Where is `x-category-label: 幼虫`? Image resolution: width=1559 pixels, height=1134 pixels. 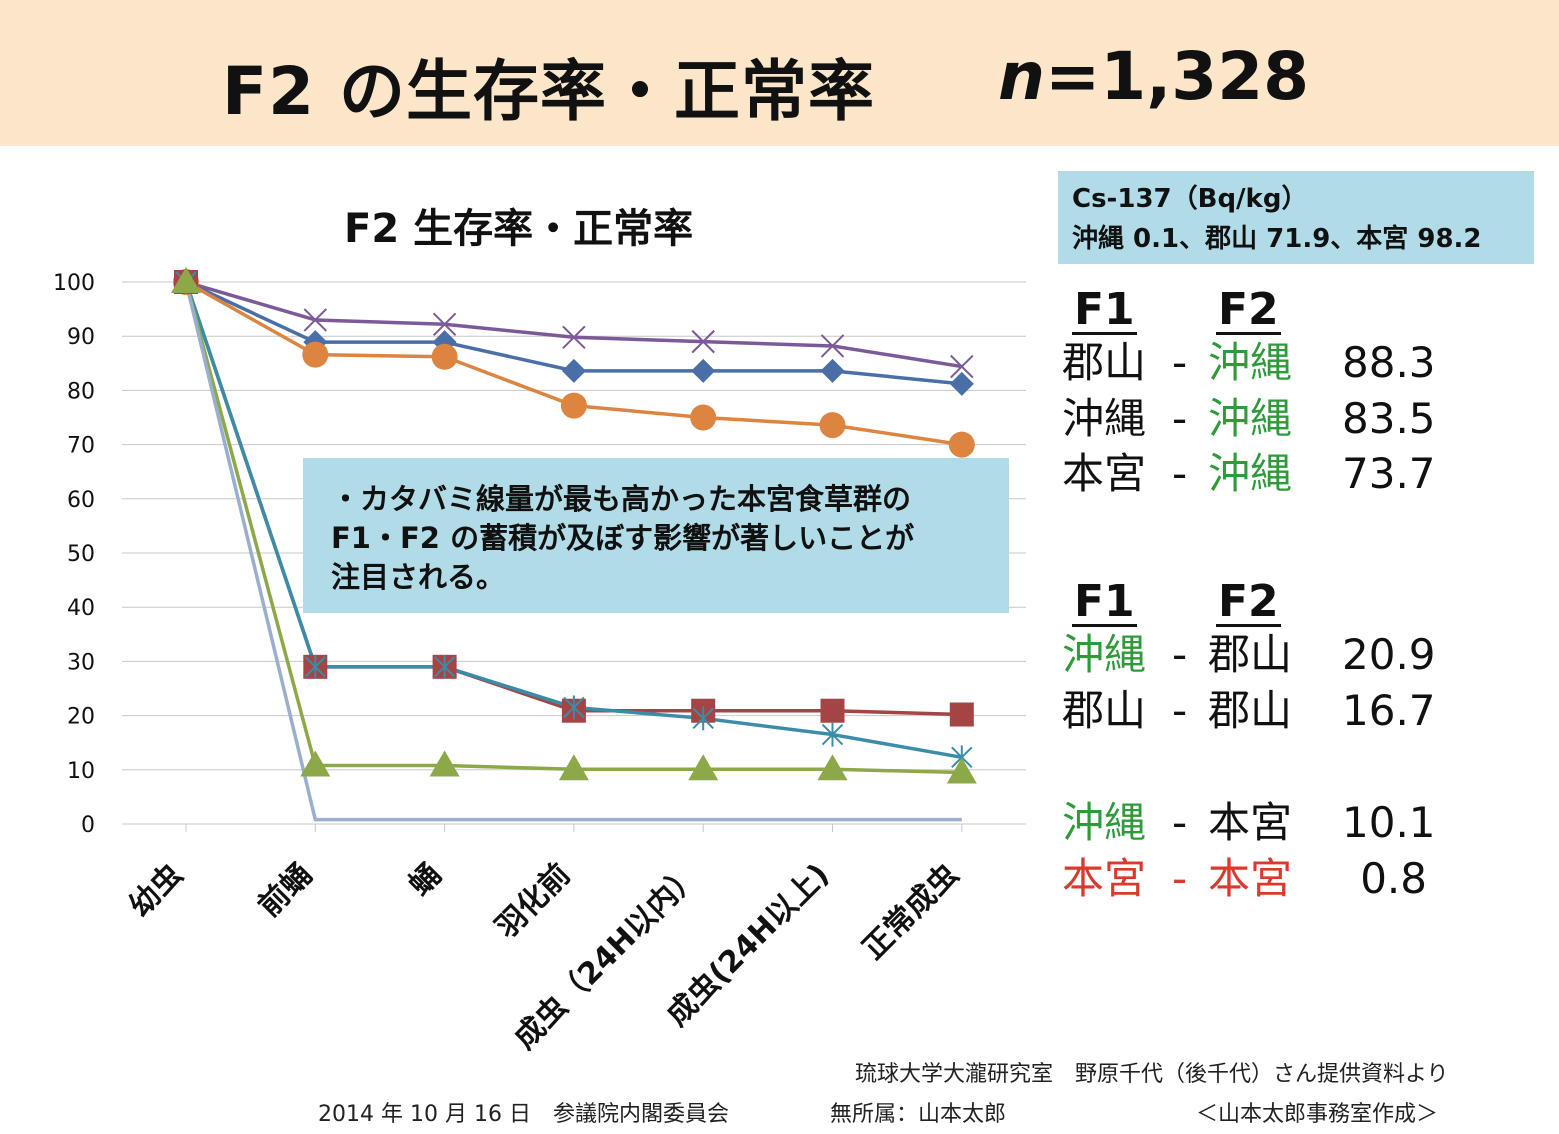
x-category-label: 幼虫 is located at coordinates (155, 890).